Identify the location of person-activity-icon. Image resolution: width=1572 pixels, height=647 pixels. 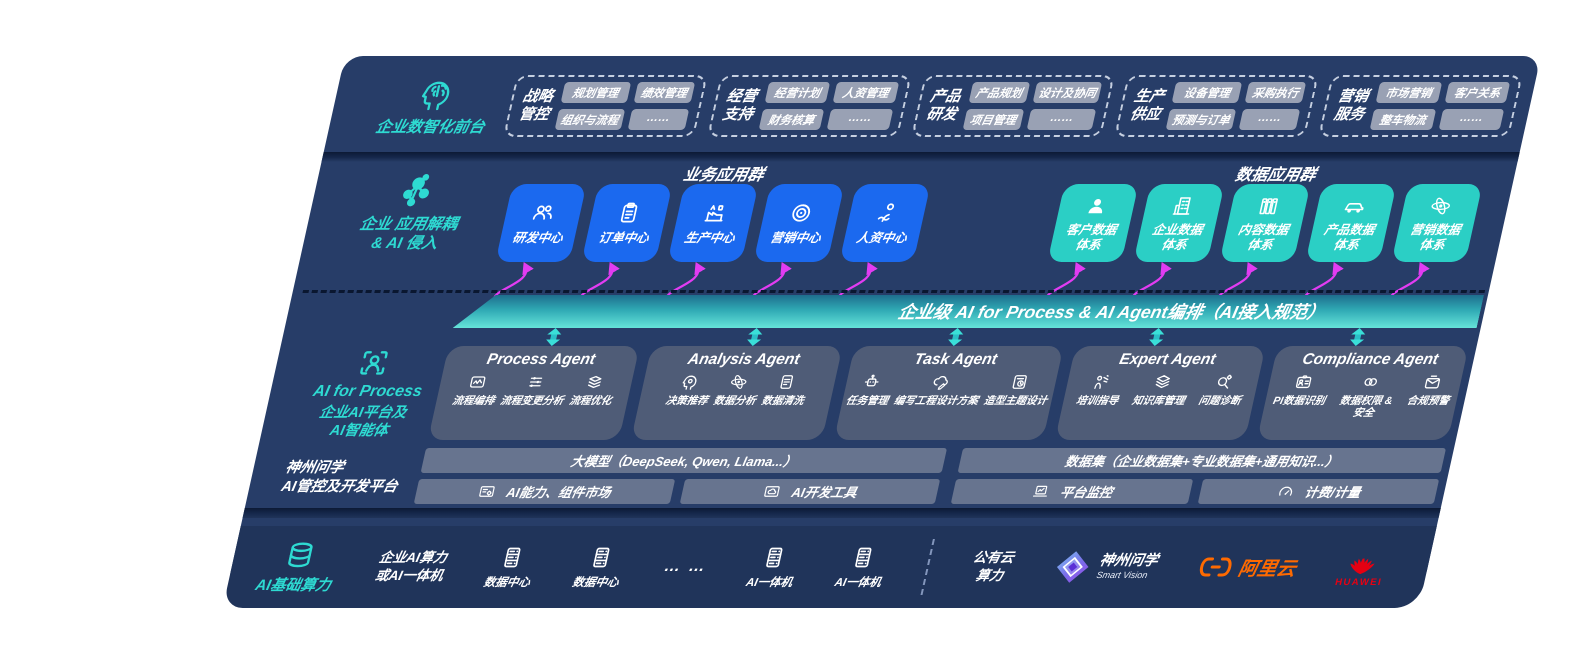
(887, 213).